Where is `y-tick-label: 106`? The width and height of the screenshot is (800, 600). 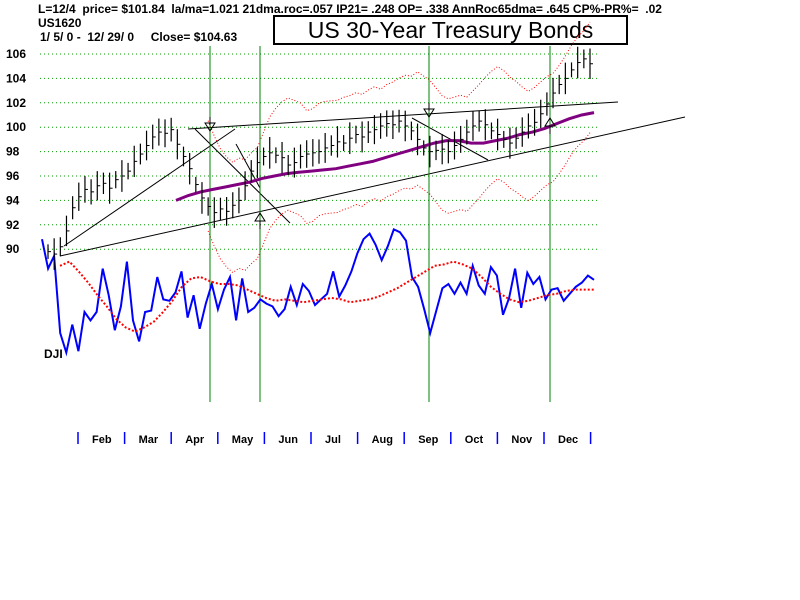
y-tick-label: 106 is located at coordinates (16, 54).